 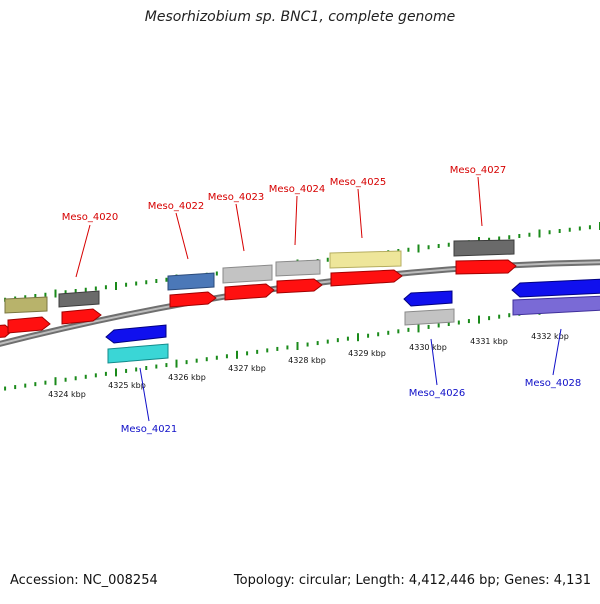 I want to click on gene-label-meso-4023: Meso_4023, so click(x=236, y=197).